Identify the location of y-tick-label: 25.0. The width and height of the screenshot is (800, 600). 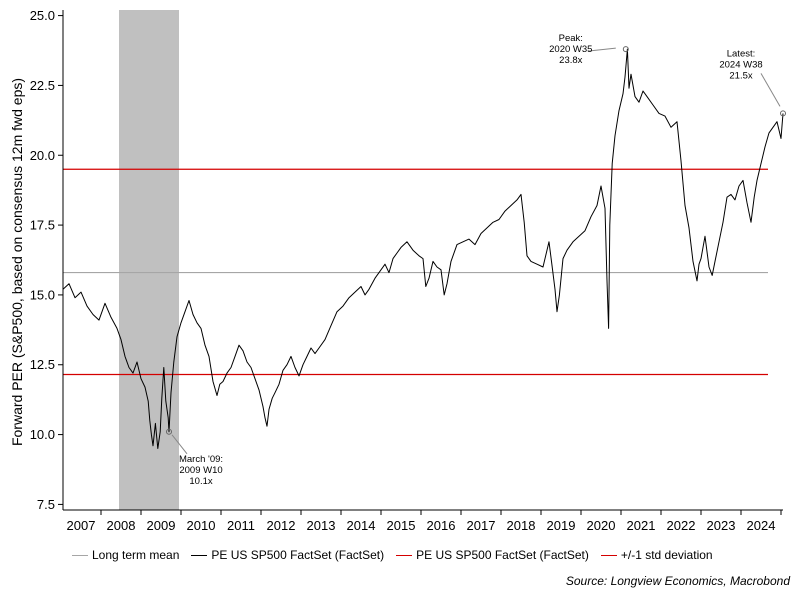
(42, 15).